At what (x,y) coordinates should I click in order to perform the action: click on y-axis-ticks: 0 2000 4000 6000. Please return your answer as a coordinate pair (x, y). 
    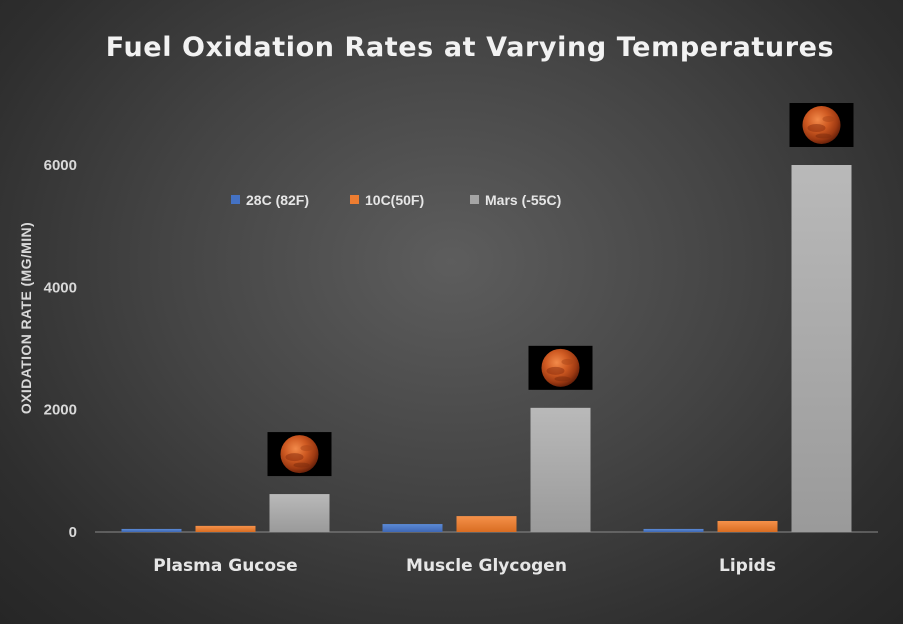
    Looking at the image, I should click on (60, 349).